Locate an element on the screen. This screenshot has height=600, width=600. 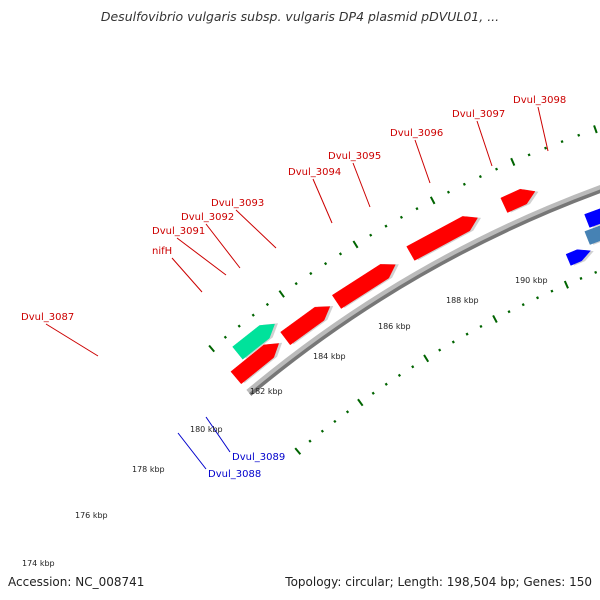
gene-label-dvul_3098: Dvul_3098 is located at coordinates (539, 100).